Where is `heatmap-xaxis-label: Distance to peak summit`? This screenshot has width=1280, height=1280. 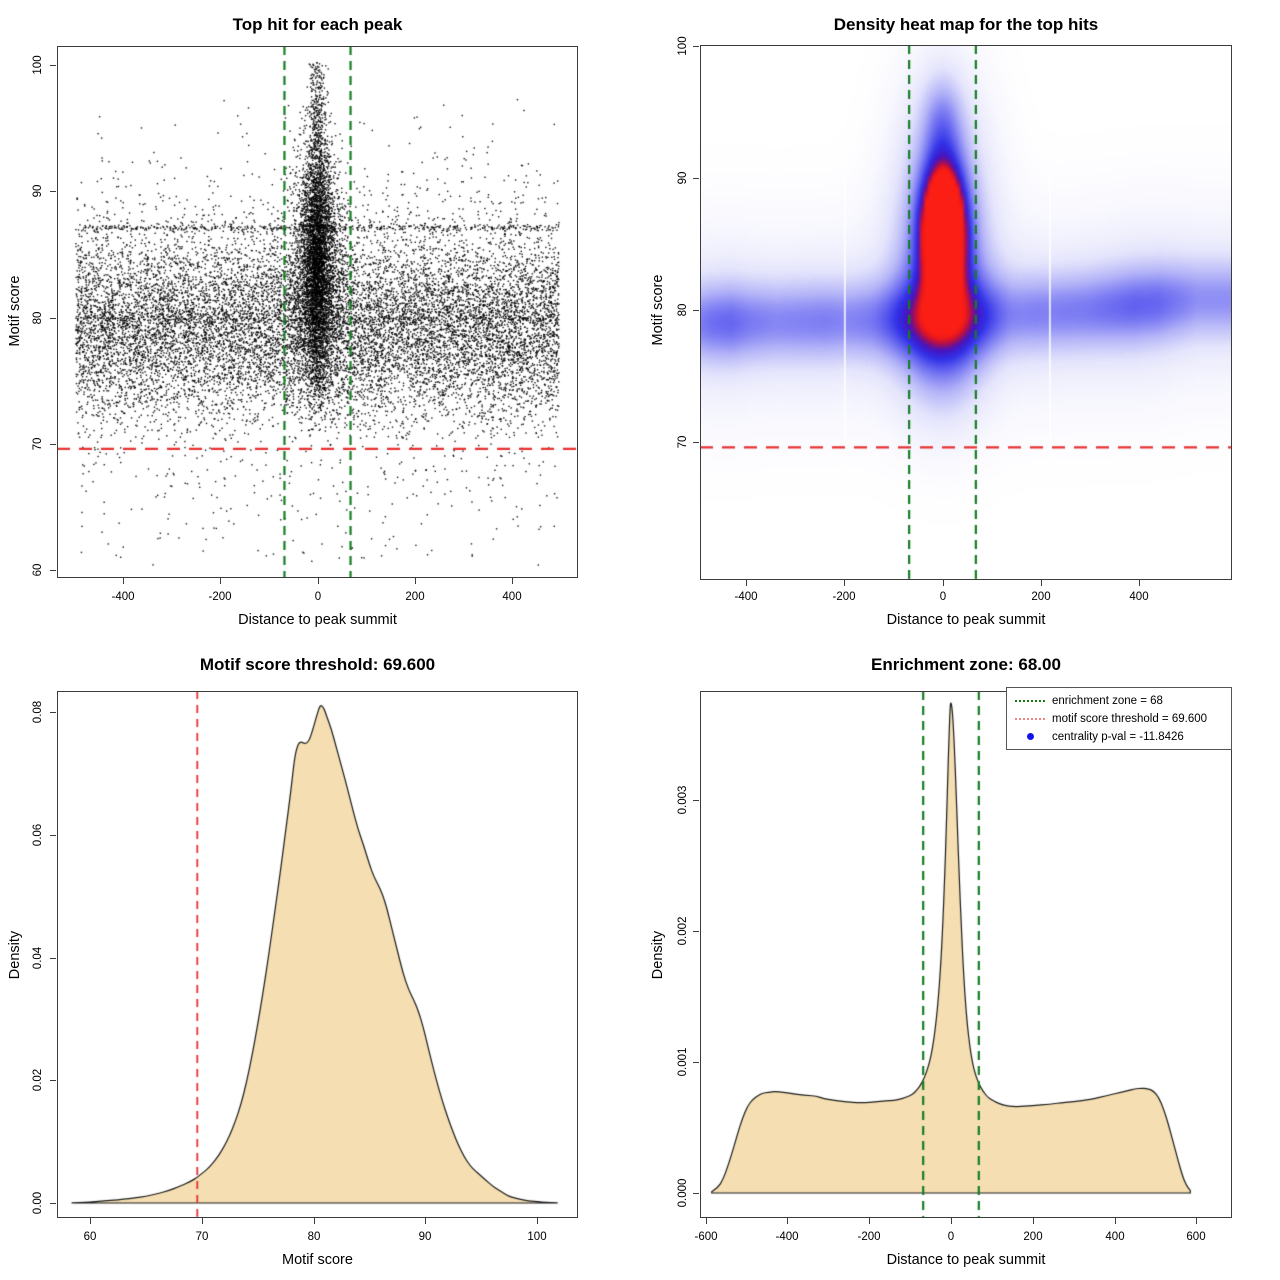 heatmap-xaxis-label: Distance to peak summit is located at coordinates (966, 620).